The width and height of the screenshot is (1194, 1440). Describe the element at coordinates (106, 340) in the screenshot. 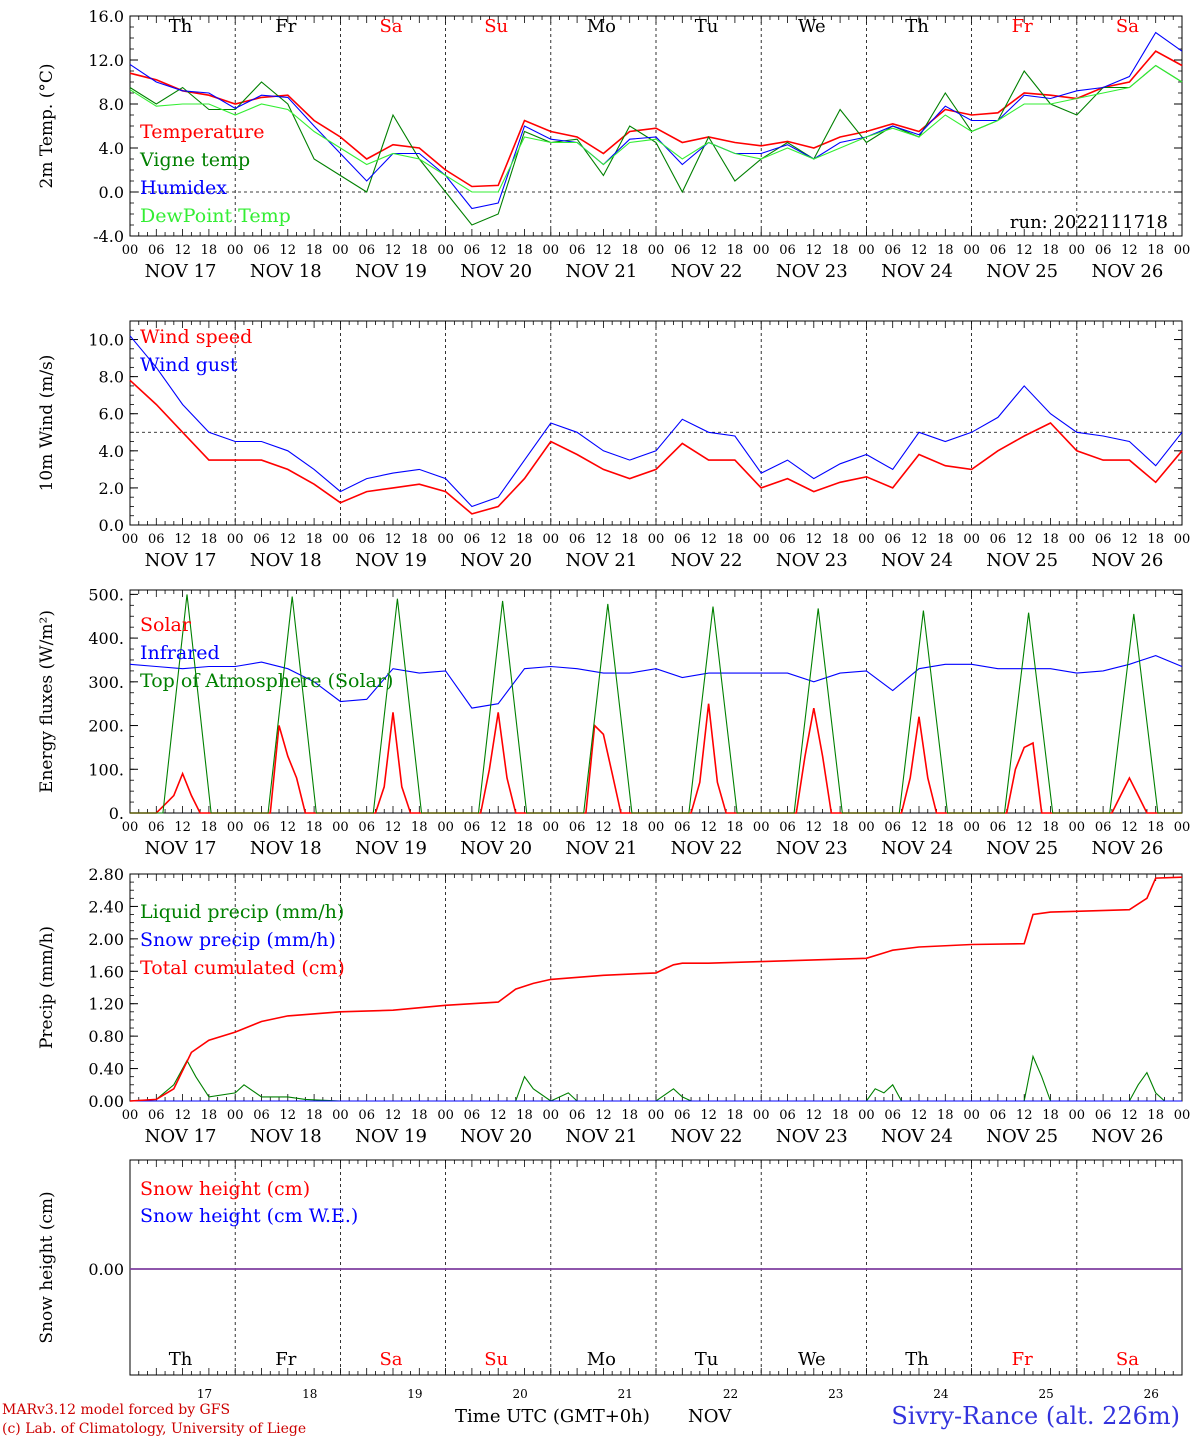

I see `y-tick-label: 10.0` at that location.